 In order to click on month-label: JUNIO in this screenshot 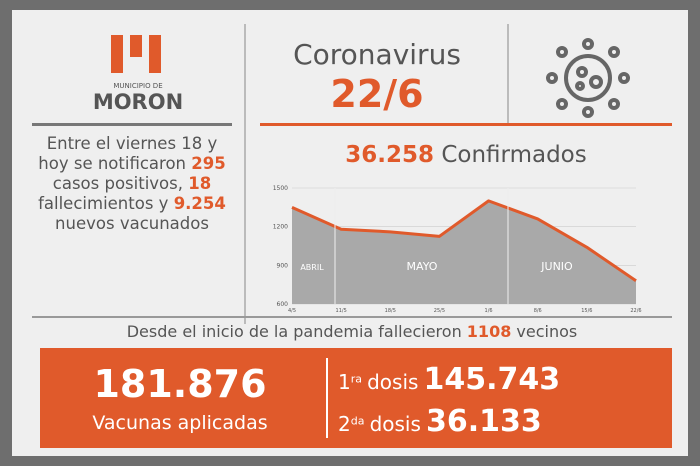, I will do `click(556, 266)`.